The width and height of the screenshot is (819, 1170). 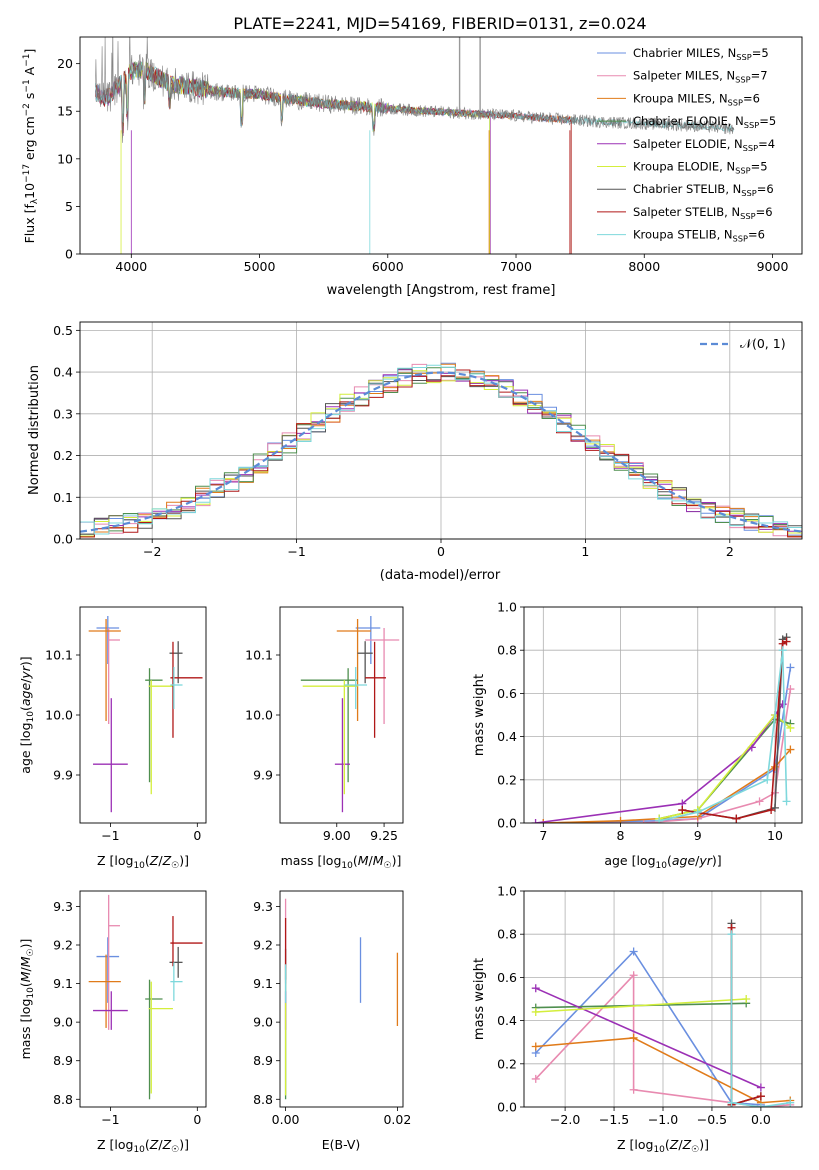 What do you see at coordinates (507, 693) in the screenshot?
I see `y-tick-label: 0.6` at bounding box center [507, 693].